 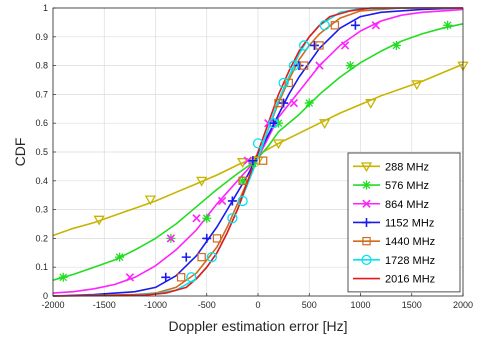 What do you see at coordinates (41, 37) in the screenshot?
I see `y-tick-label: 0.9` at bounding box center [41, 37].